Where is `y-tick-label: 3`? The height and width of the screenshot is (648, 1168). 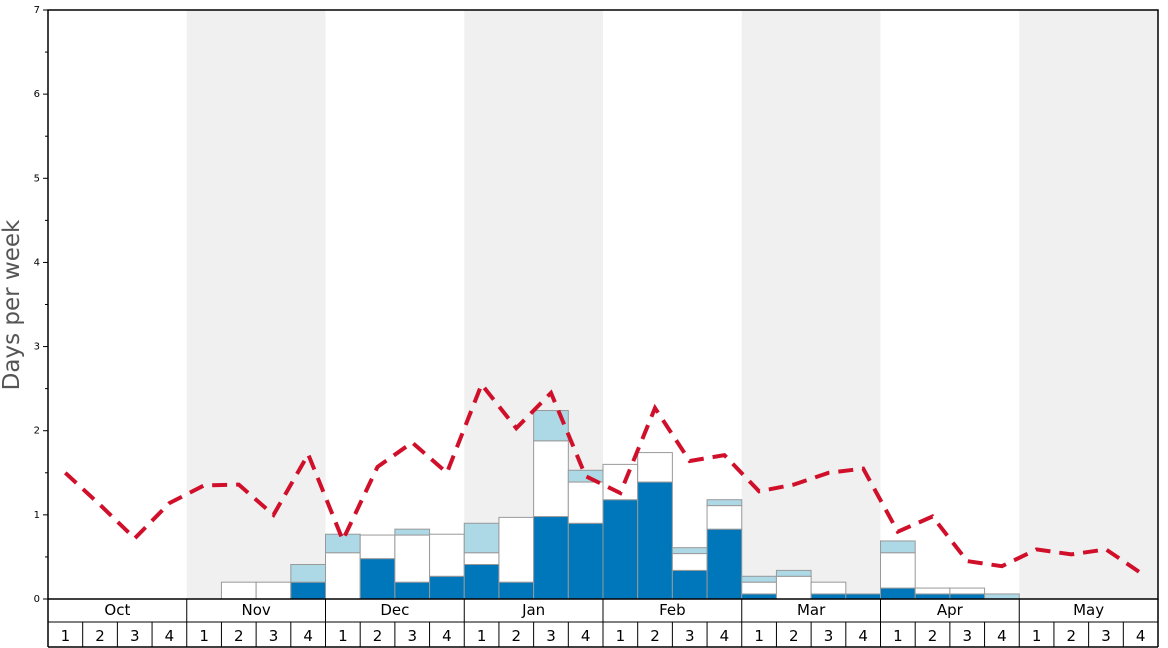
y-tick-label: 3 is located at coordinates (37, 347).